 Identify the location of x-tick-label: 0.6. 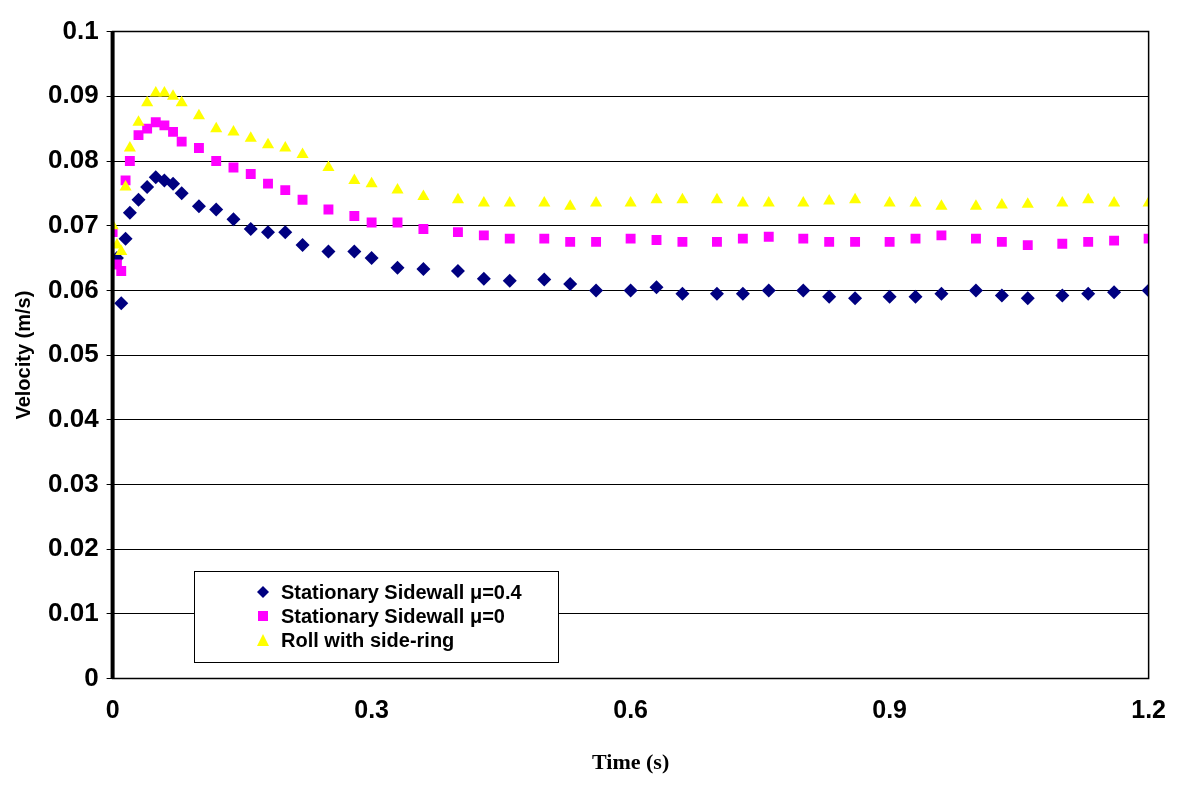
(630, 709).